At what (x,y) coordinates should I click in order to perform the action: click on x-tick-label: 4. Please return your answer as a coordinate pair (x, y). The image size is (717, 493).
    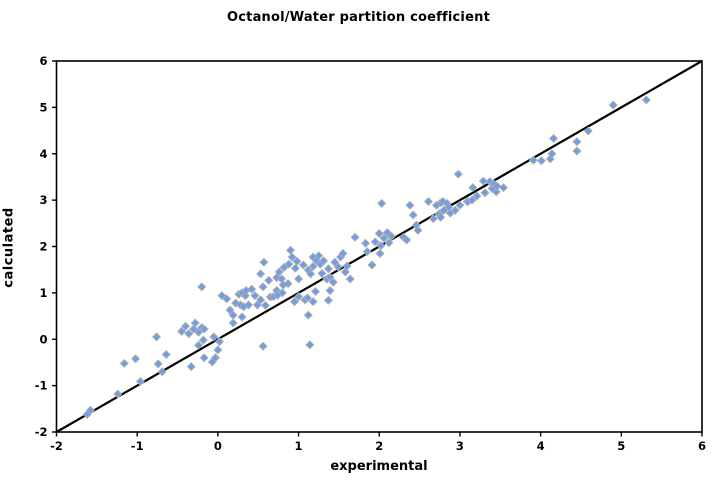
    Looking at the image, I should click on (541, 446).